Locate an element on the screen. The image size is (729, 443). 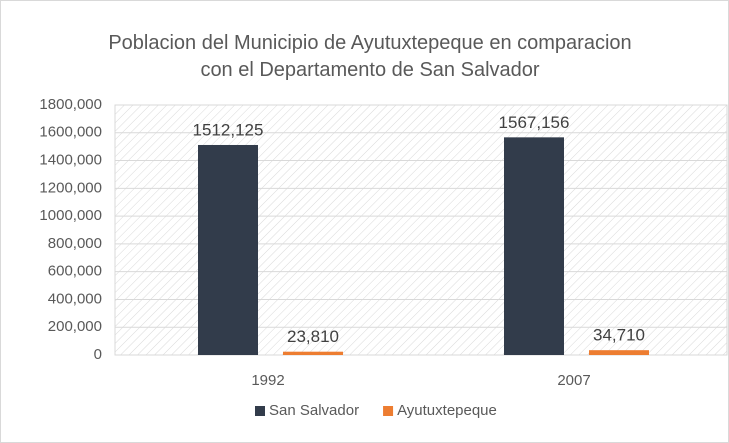
y-tick-label: 1400,000 is located at coordinates (70, 160).